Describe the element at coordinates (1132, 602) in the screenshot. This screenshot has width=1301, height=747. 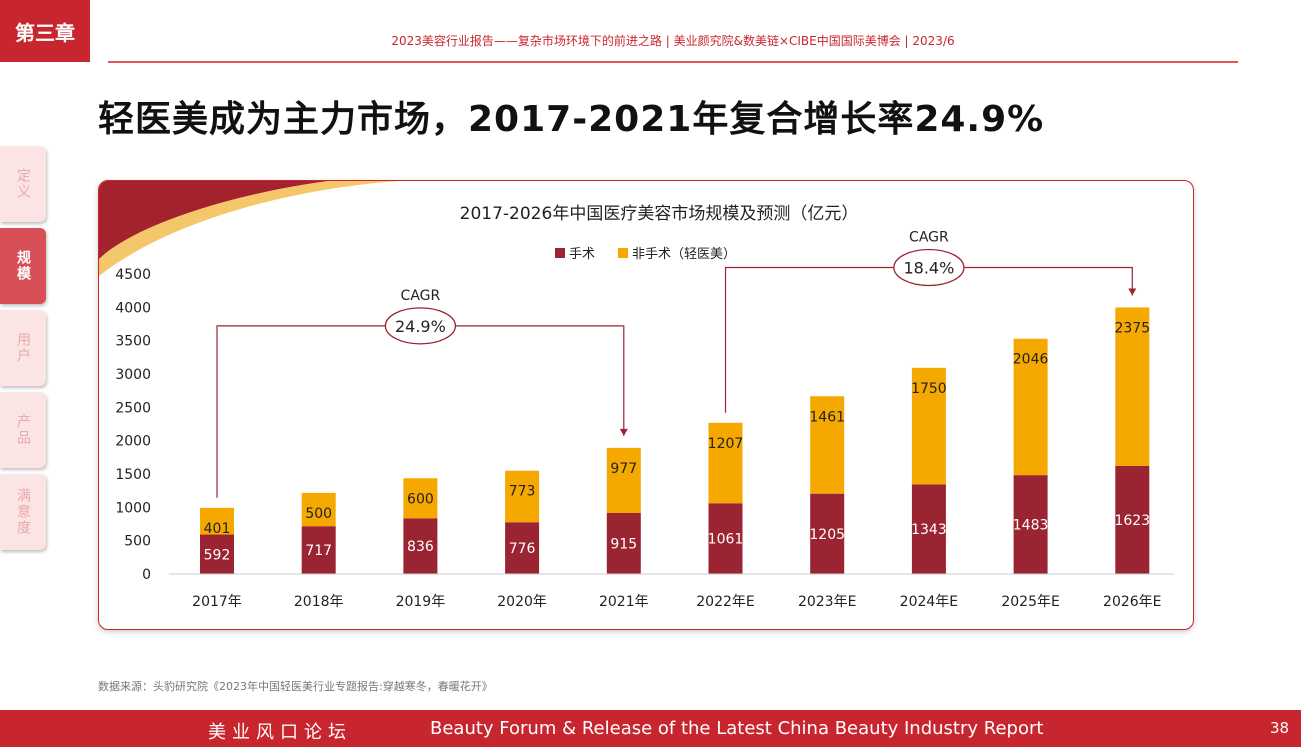
I see `x-tick-label: 2026年E` at that location.